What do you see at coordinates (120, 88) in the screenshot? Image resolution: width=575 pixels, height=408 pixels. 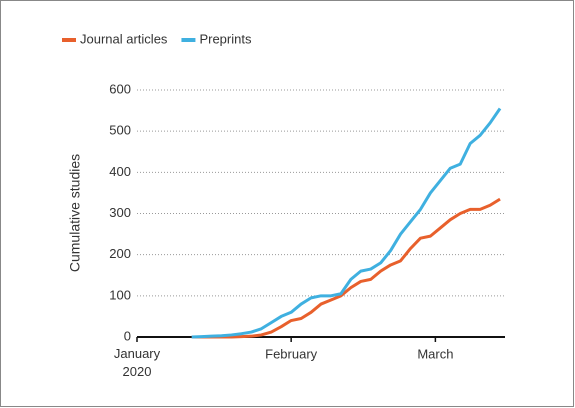 I see `y-tick-label: 600` at bounding box center [120, 88].